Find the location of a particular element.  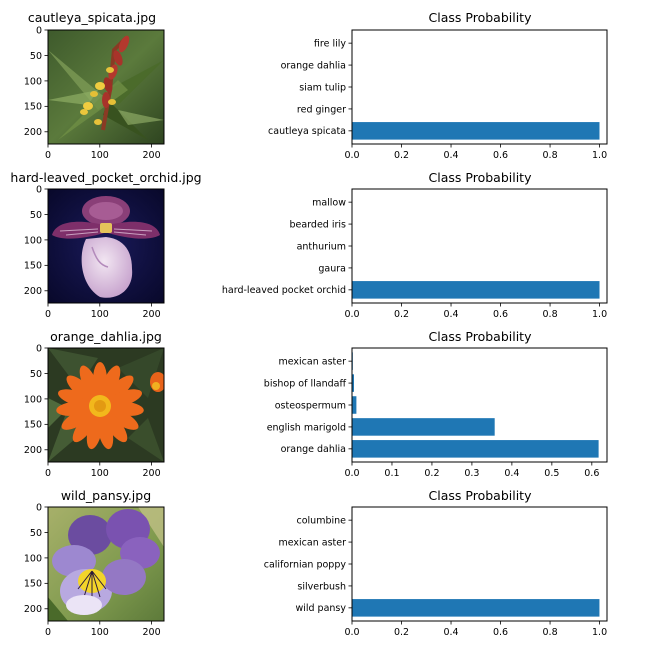

category-label: cautleya spicata is located at coordinates (307, 131).